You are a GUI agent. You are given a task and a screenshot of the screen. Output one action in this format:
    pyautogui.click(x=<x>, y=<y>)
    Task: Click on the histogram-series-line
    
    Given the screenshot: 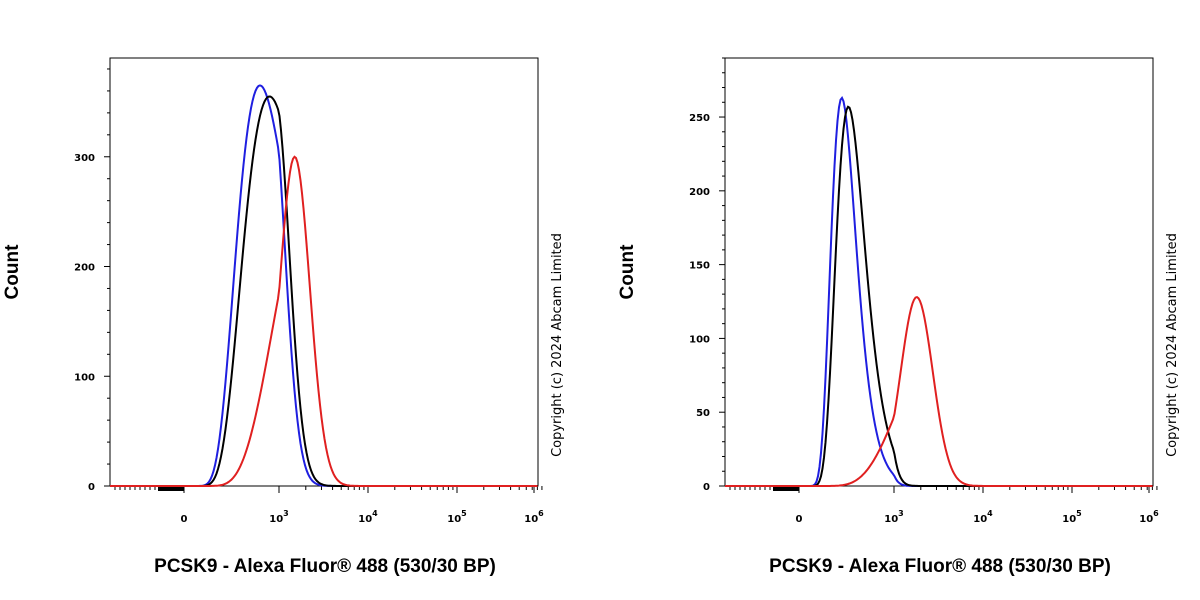 What is the action you would take?
    pyautogui.click(x=939, y=391)
    